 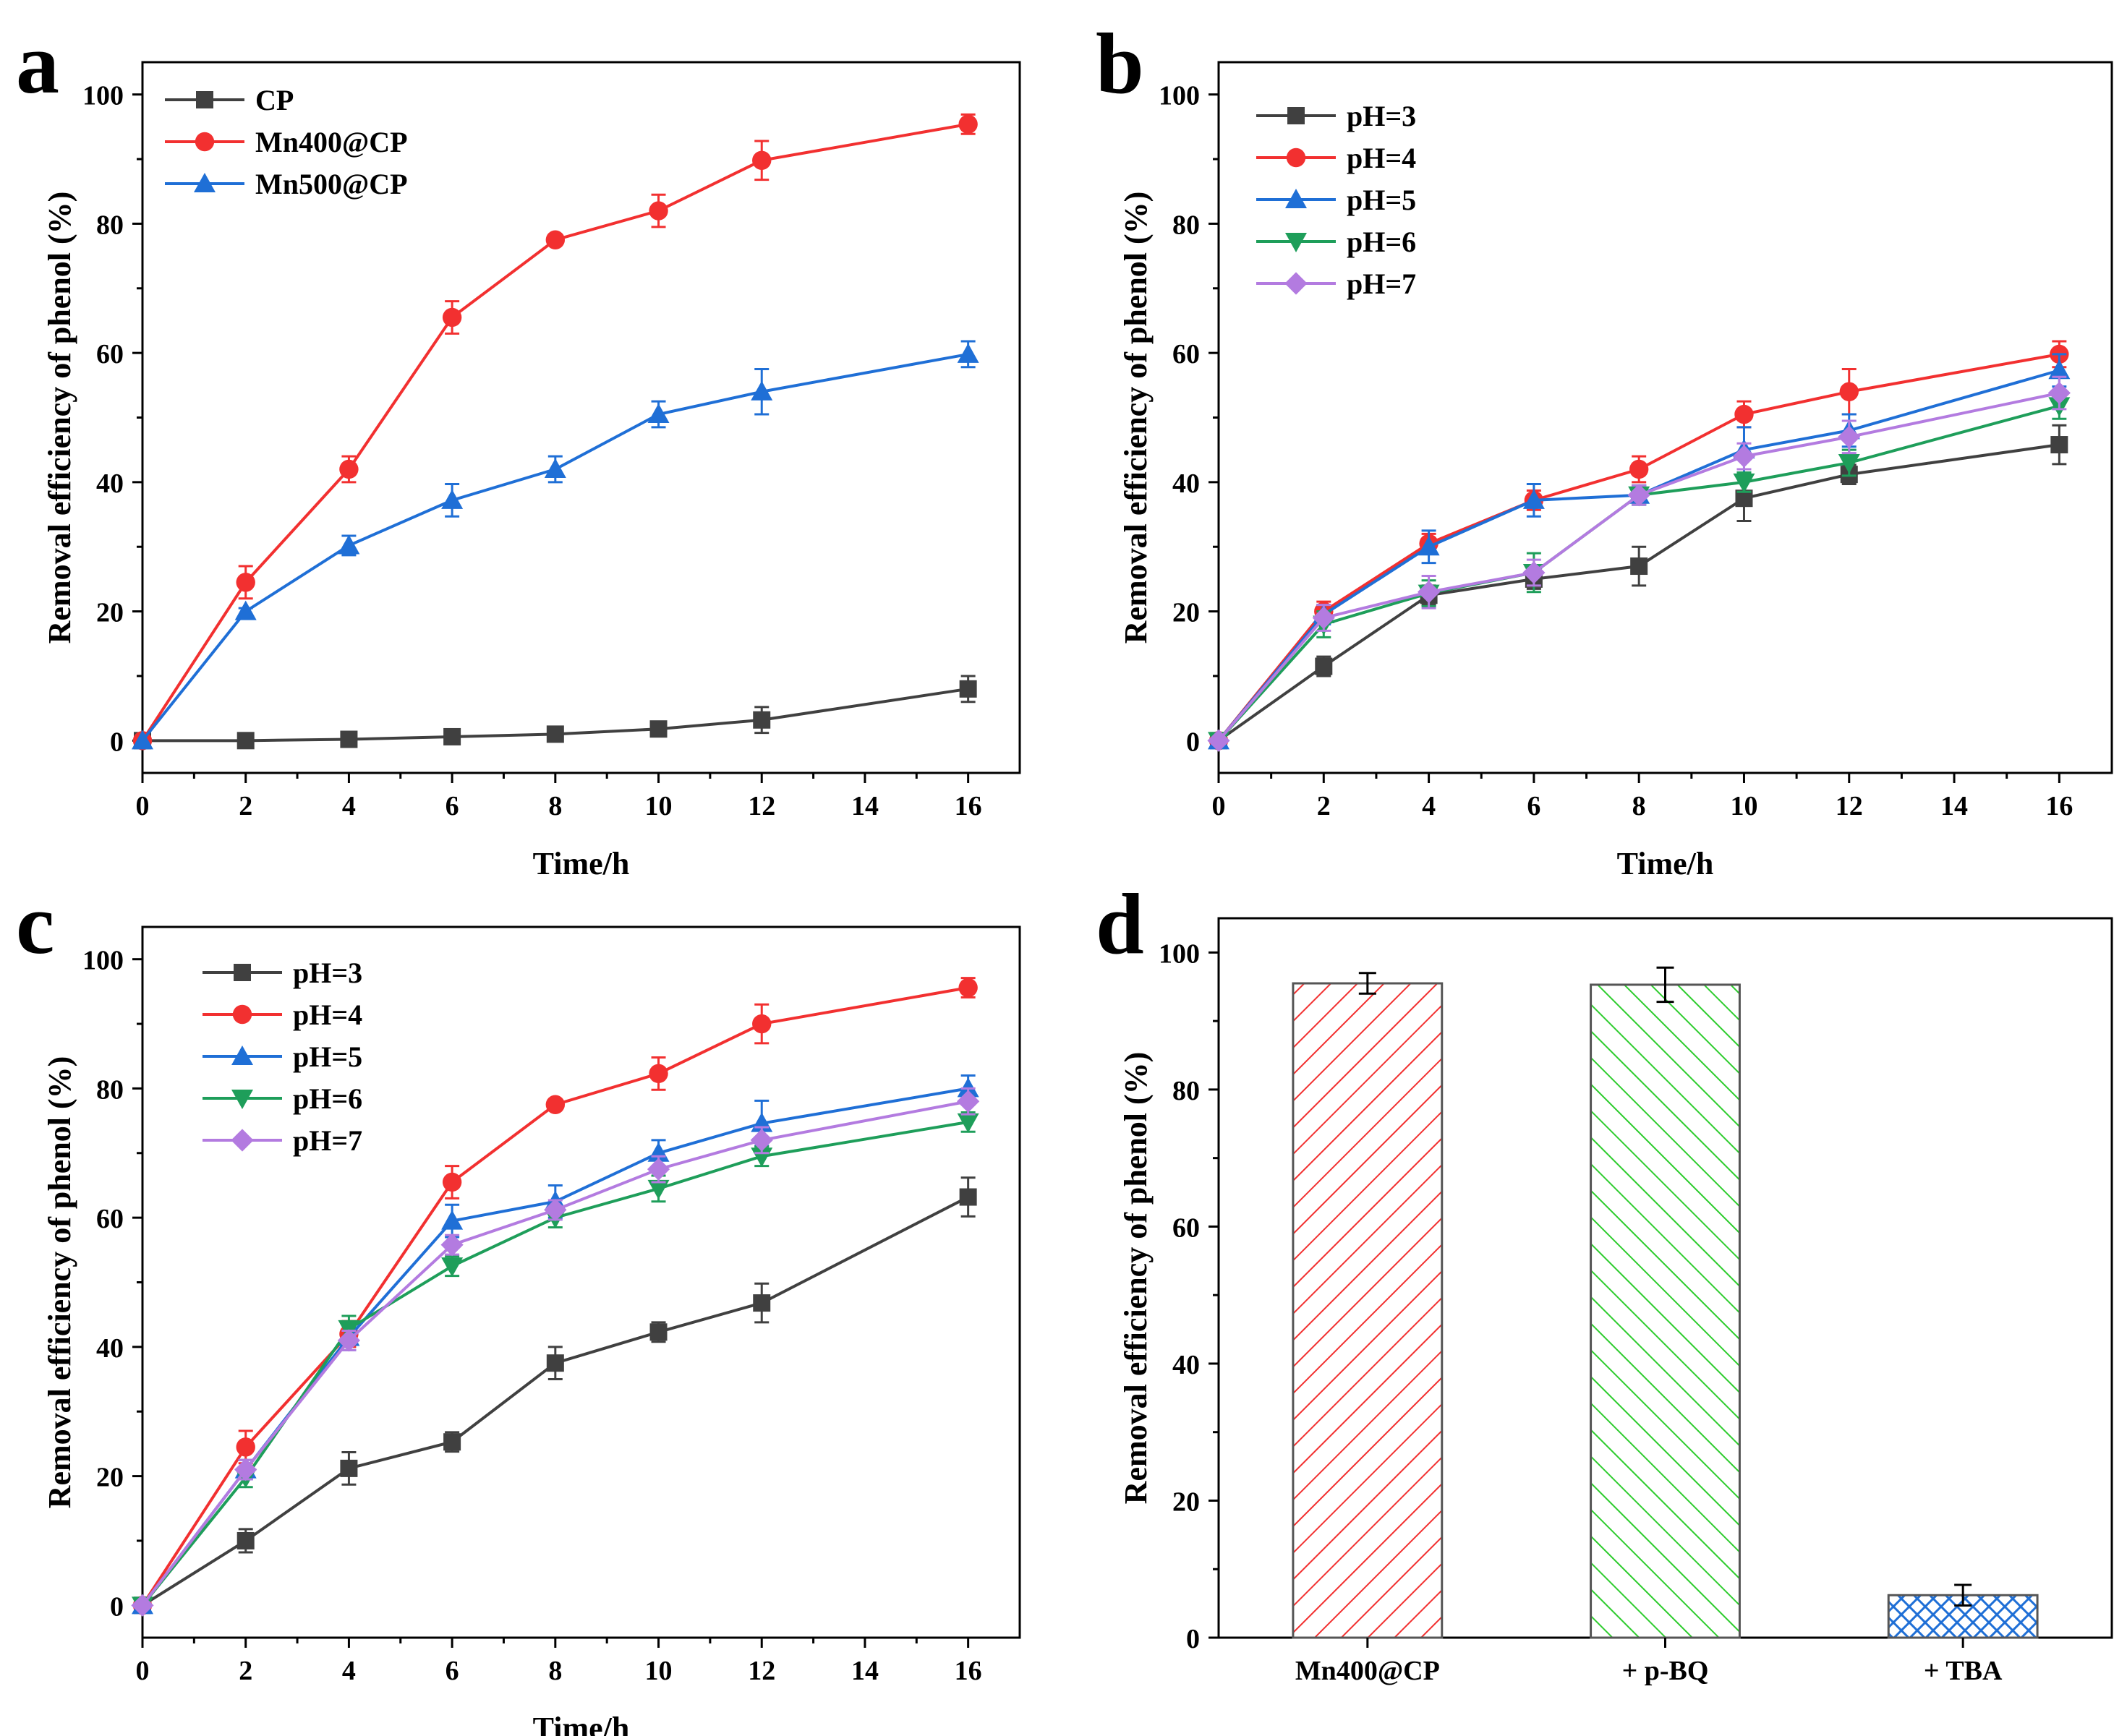 I want to click on y-tick-label: 100, so click(x=103, y=96).